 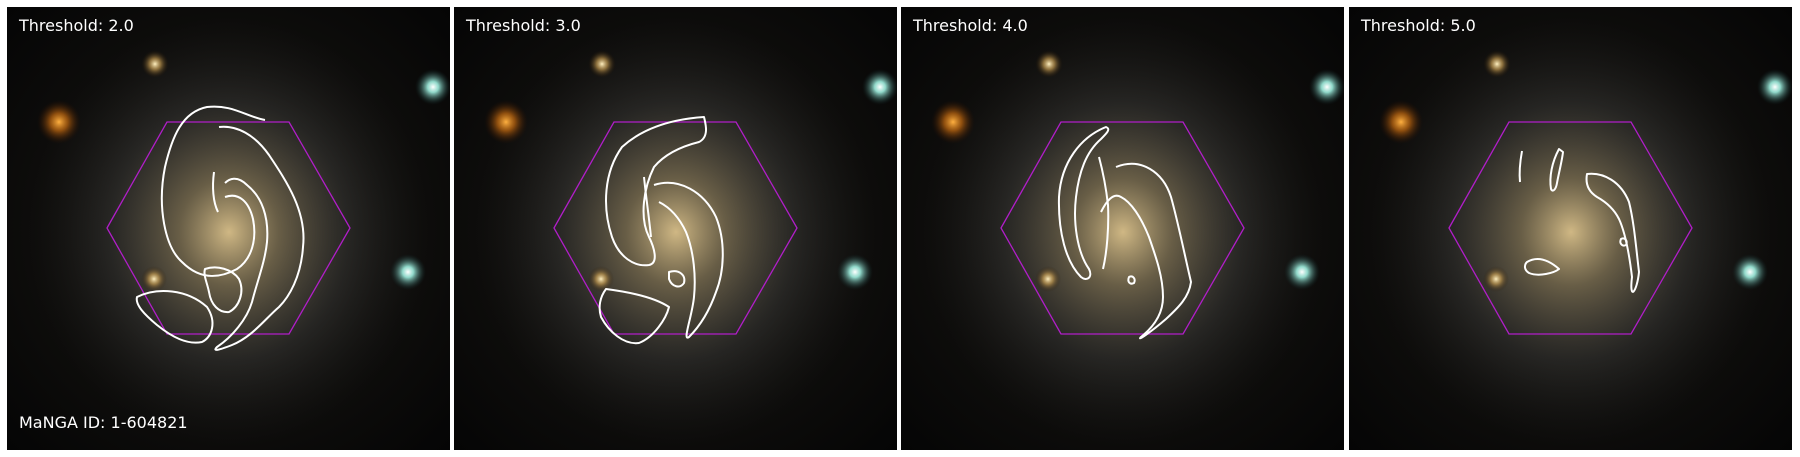 What do you see at coordinates (970, 25) in the screenshot?
I see `threshold-label: Threshold: 4.0` at bounding box center [970, 25].